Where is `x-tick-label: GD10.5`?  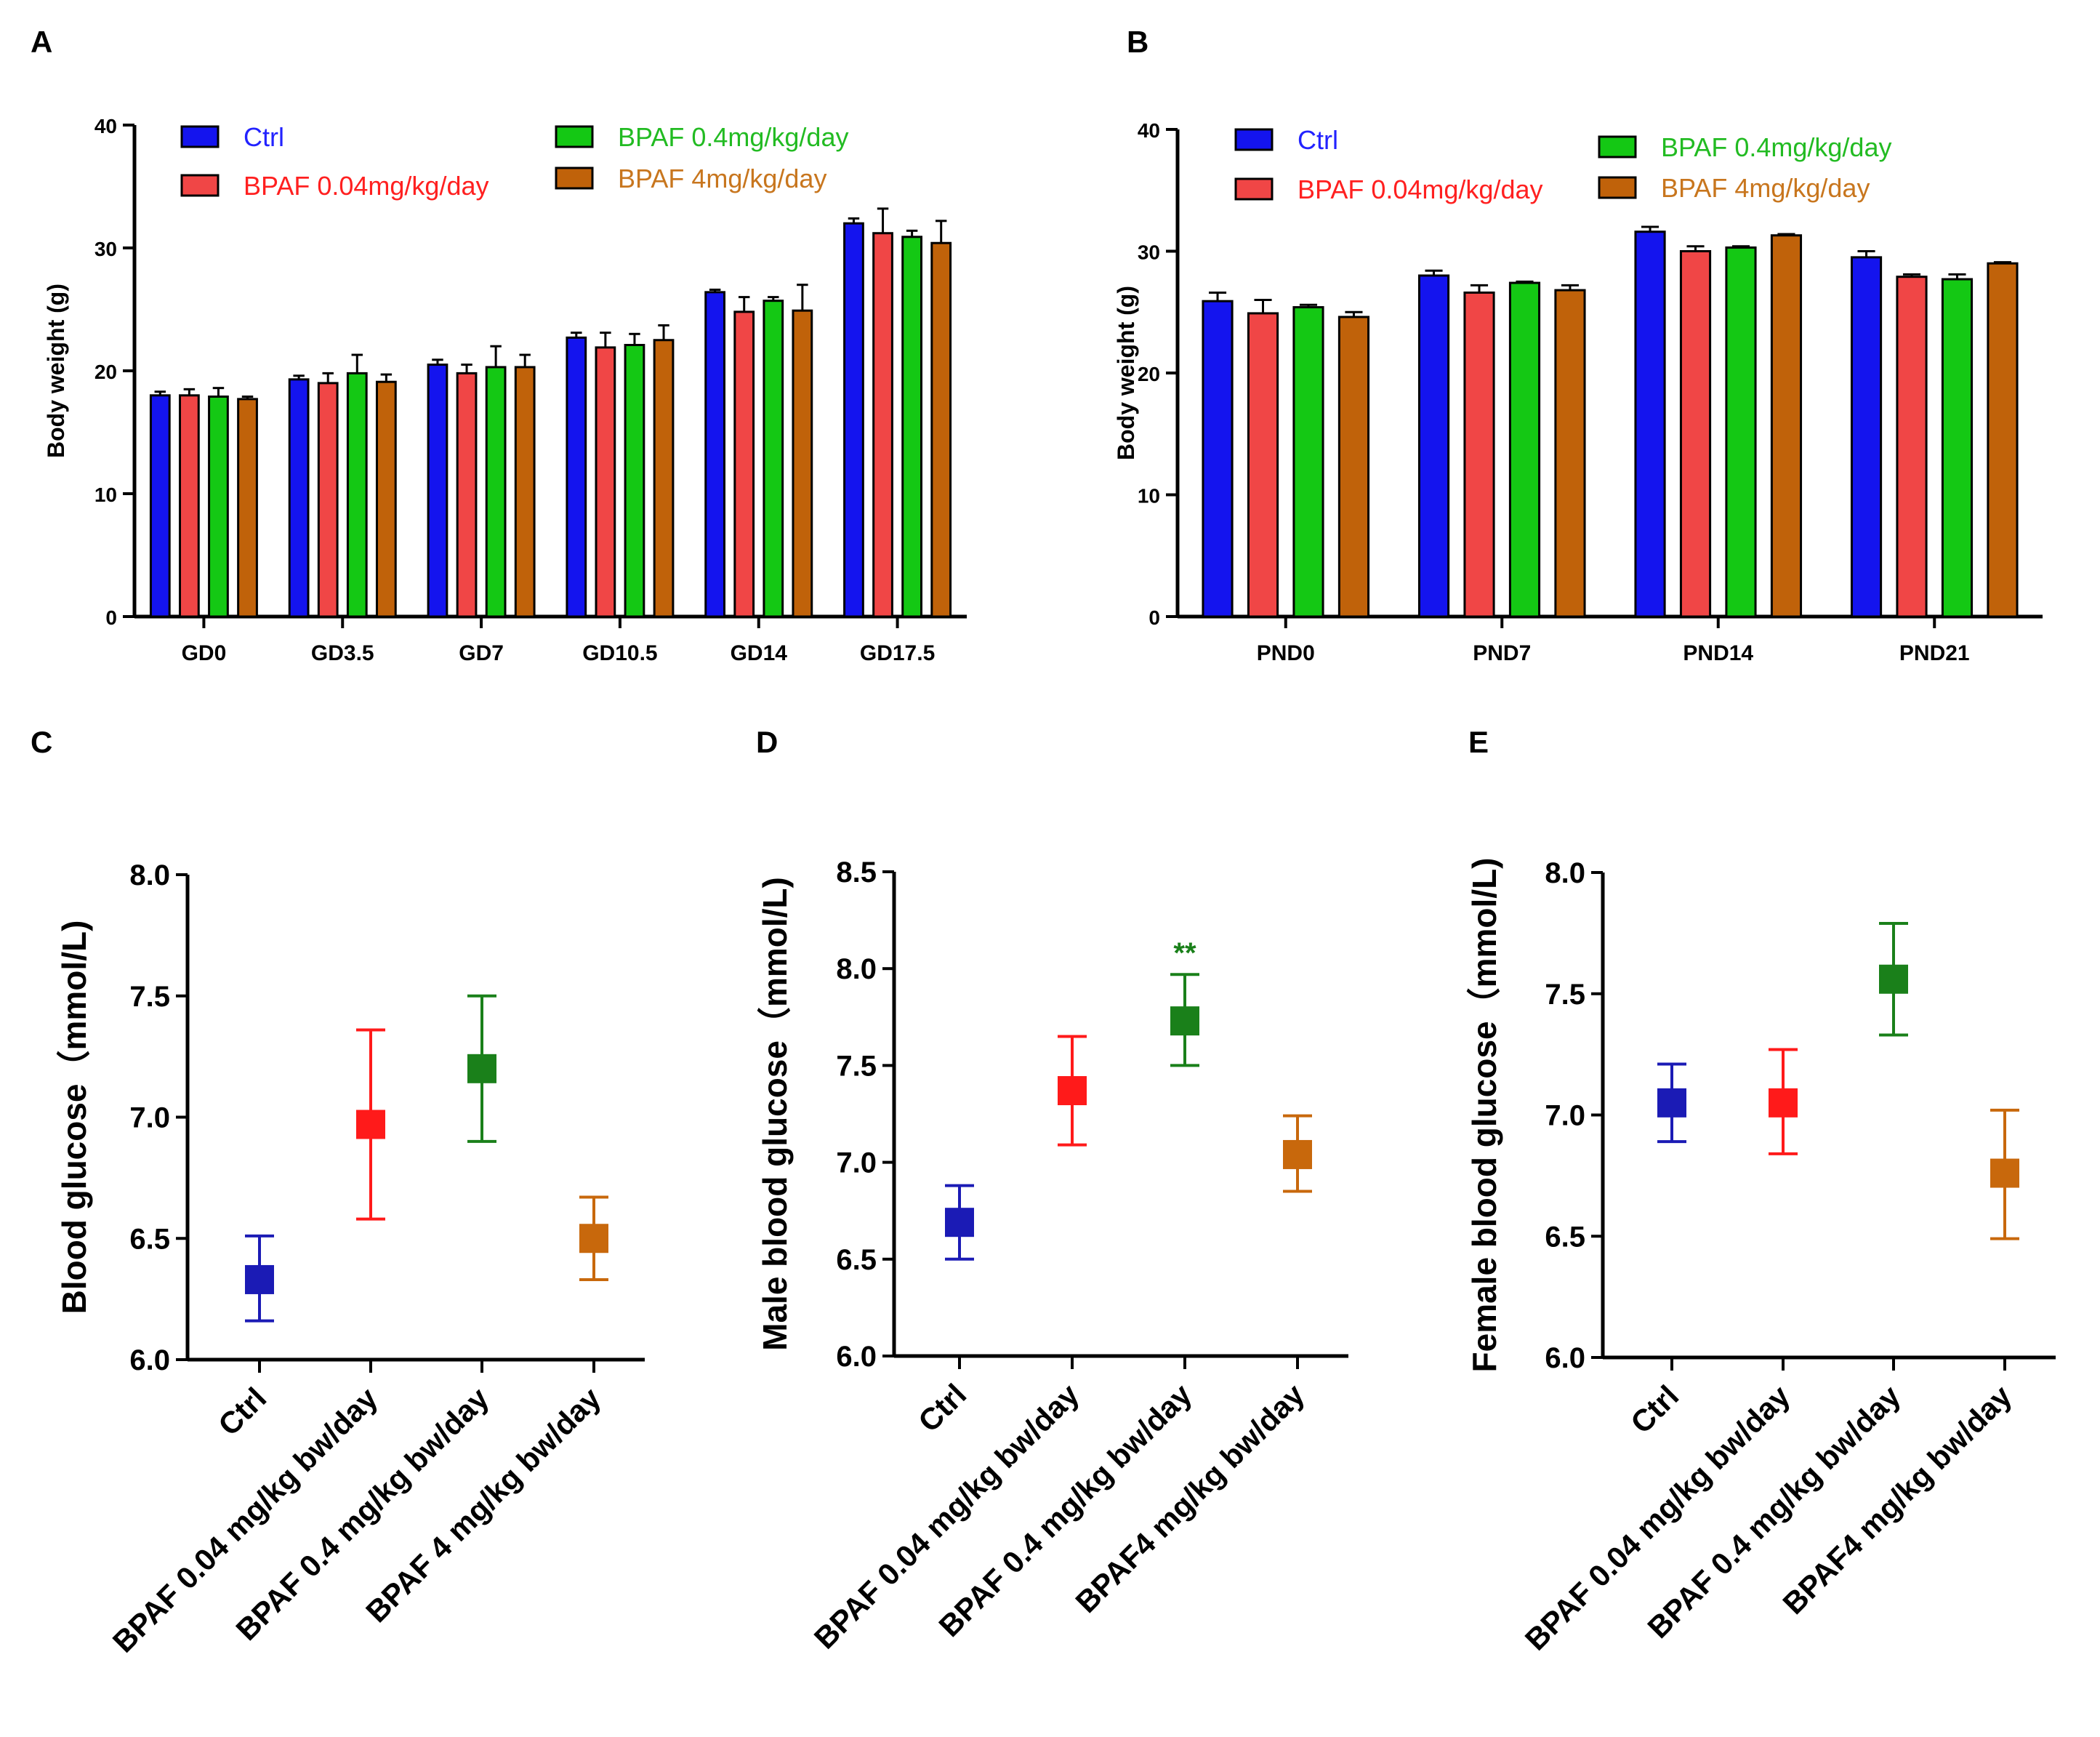 x-tick-label: GD10.5 is located at coordinates (619, 653).